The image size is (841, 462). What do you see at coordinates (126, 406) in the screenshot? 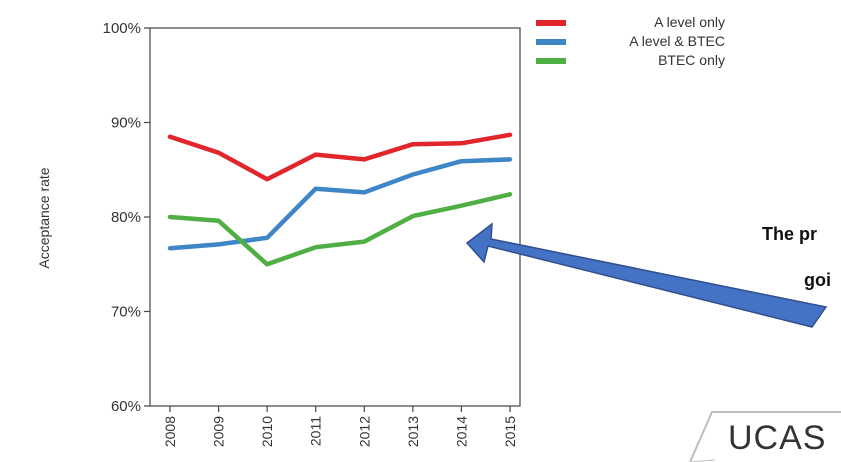
I see `y-tick-label: 60%` at bounding box center [126, 406].